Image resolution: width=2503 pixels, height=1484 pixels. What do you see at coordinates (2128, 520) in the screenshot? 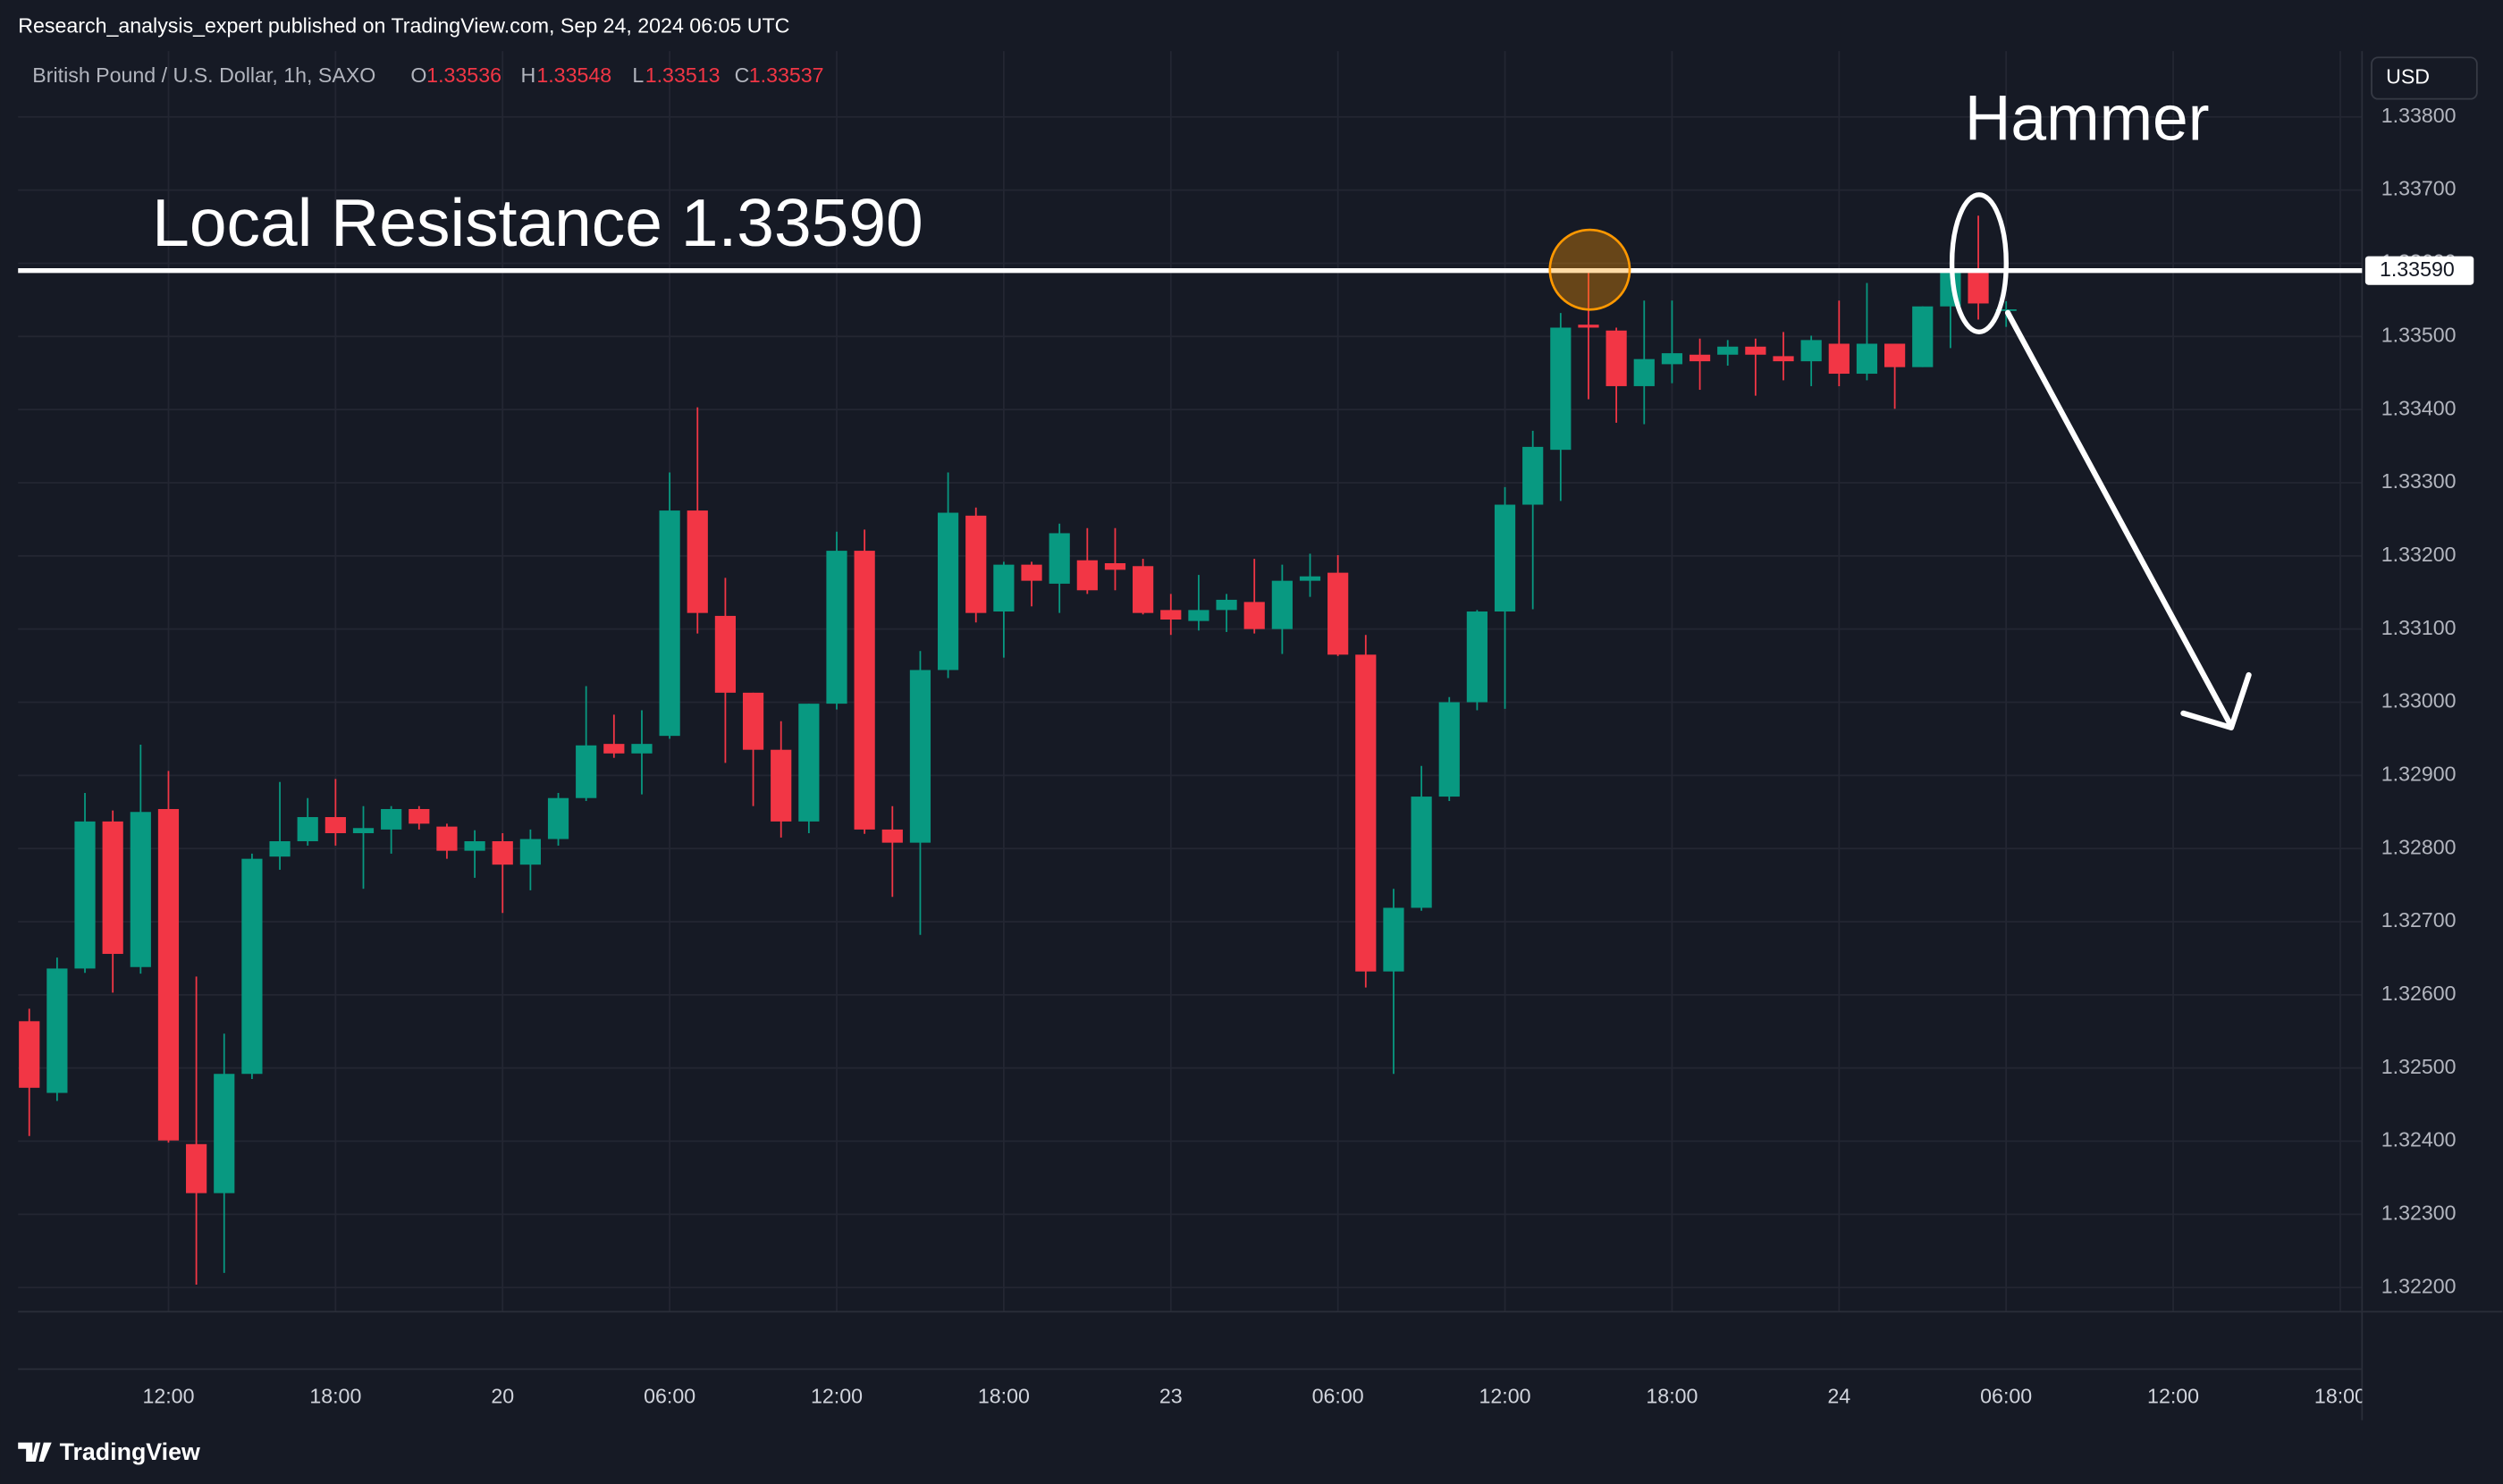
I see `arrow` at bounding box center [2128, 520].